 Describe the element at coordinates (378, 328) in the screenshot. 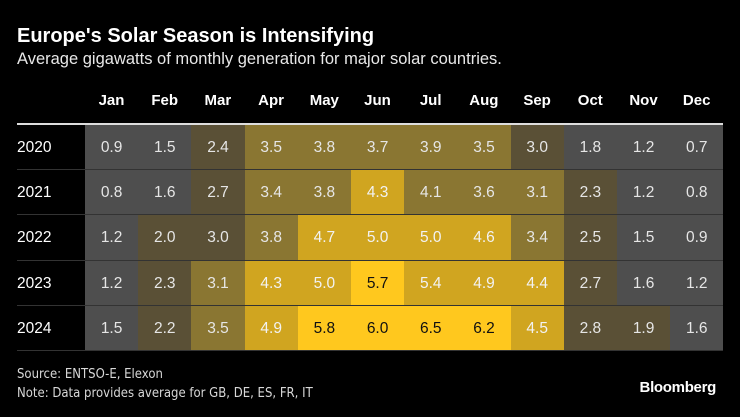

I see `heatmap-cell: 6.0` at that location.